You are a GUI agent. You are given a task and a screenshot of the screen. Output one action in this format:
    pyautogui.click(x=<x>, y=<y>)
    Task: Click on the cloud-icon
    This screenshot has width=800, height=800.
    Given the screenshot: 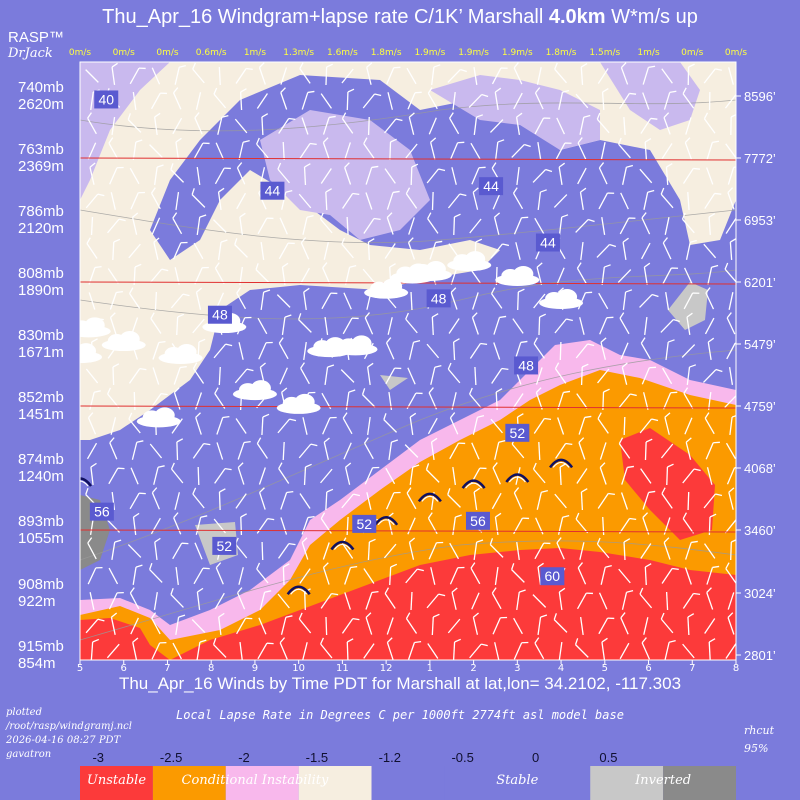 What is the action you would take?
    pyautogui.click(x=386, y=288)
    